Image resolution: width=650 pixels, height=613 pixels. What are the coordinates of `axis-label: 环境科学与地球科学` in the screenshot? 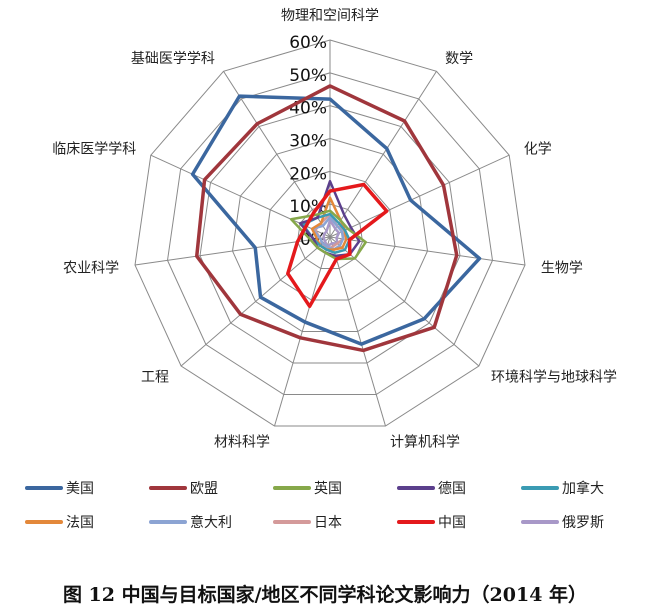 It's located at (554, 377).